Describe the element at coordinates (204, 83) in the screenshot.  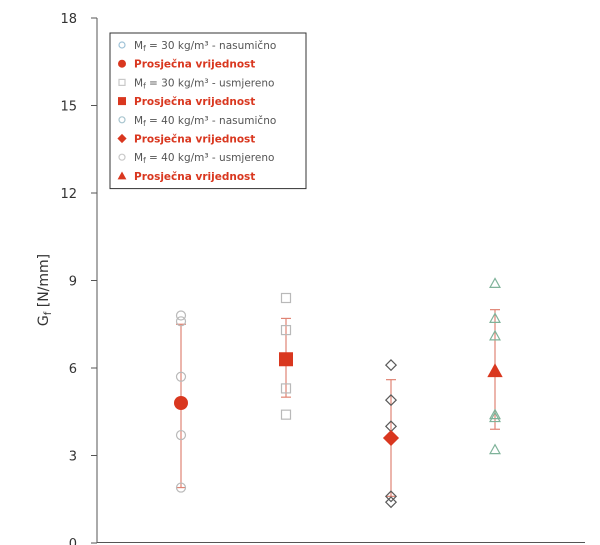
I see `legend-label: Mf = 30 kg/m³ - usmjereno` at that location.